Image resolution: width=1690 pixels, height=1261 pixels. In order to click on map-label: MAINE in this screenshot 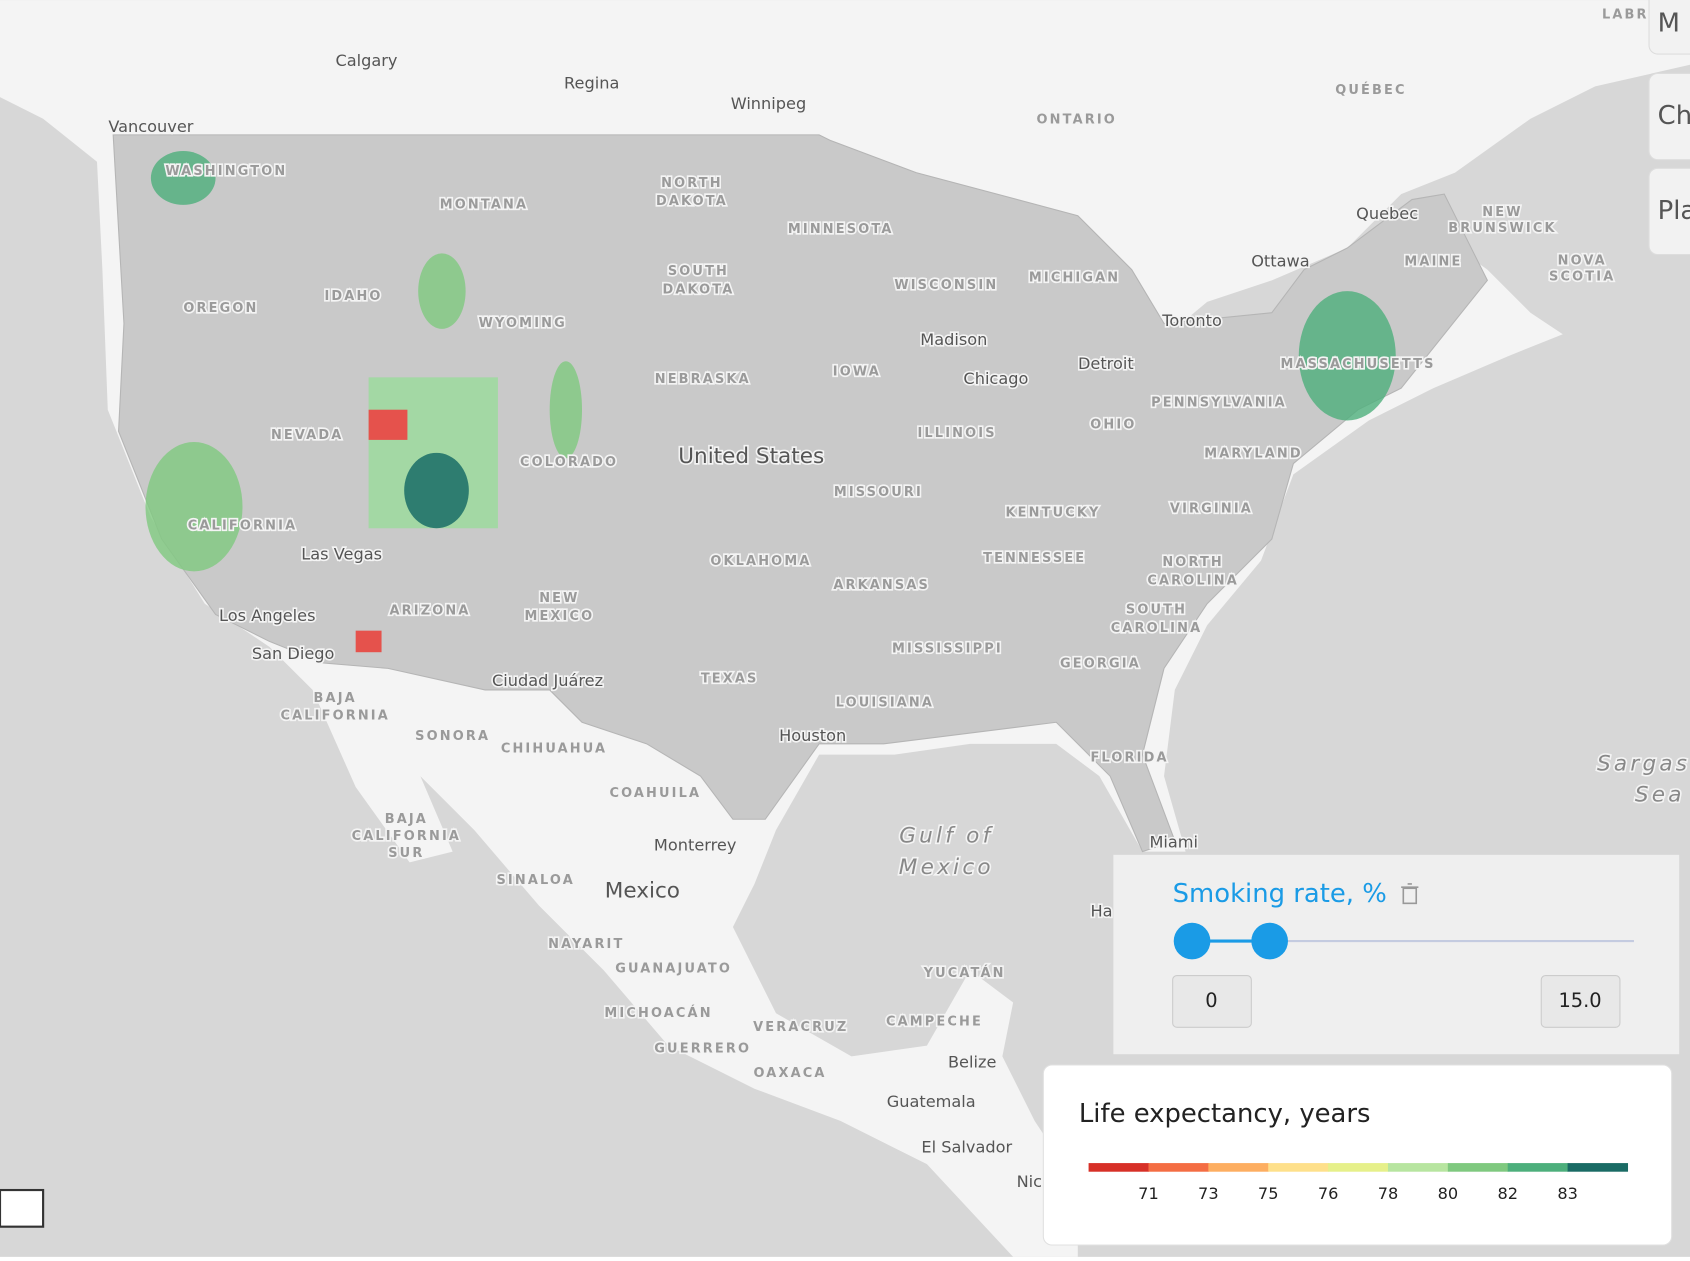, I will do `click(1433, 262)`.